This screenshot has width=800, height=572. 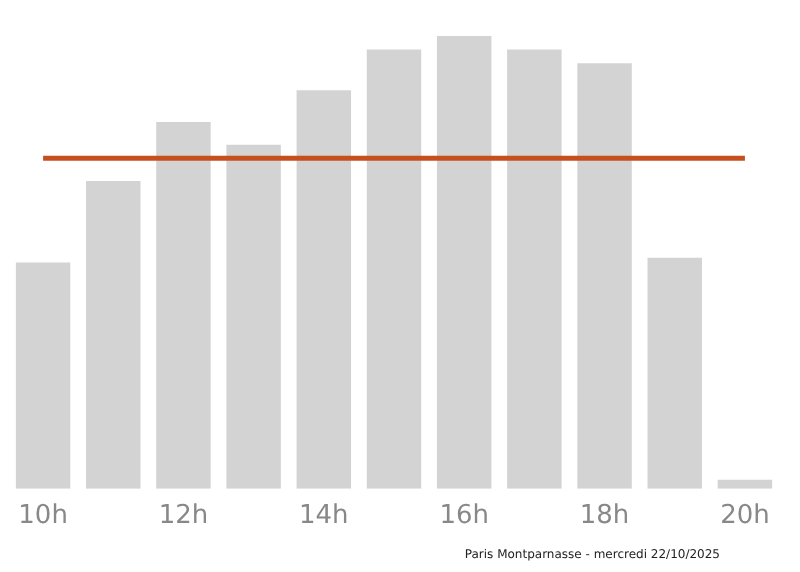 What do you see at coordinates (745, 516) in the screenshot?
I see `x-tick-label: 20h` at bounding box center [745, 516].